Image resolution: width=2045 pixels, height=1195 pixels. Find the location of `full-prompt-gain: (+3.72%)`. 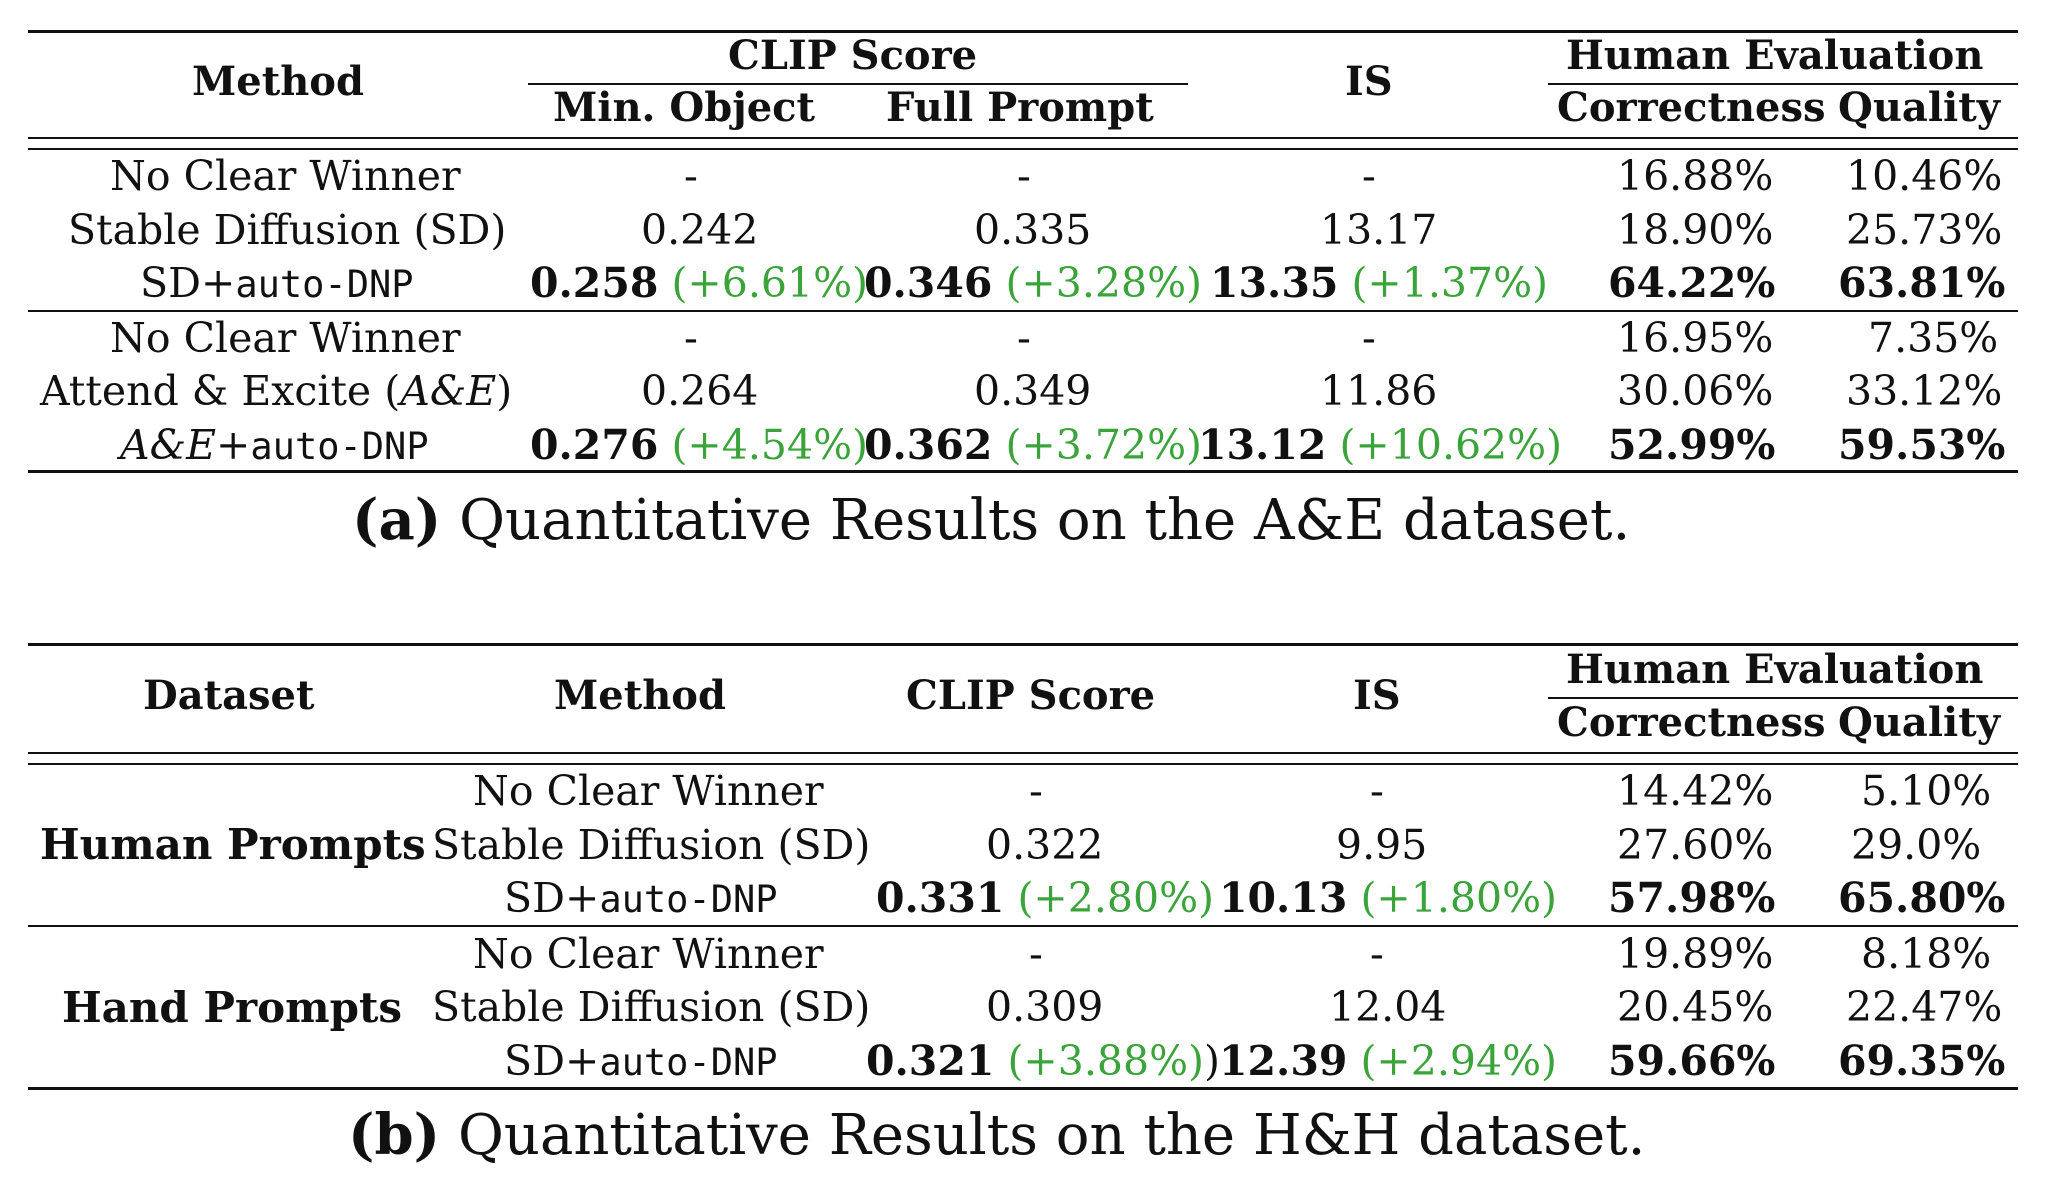

full-prompt-gain: (+3.72%) is located at coordinates (1104, 445).